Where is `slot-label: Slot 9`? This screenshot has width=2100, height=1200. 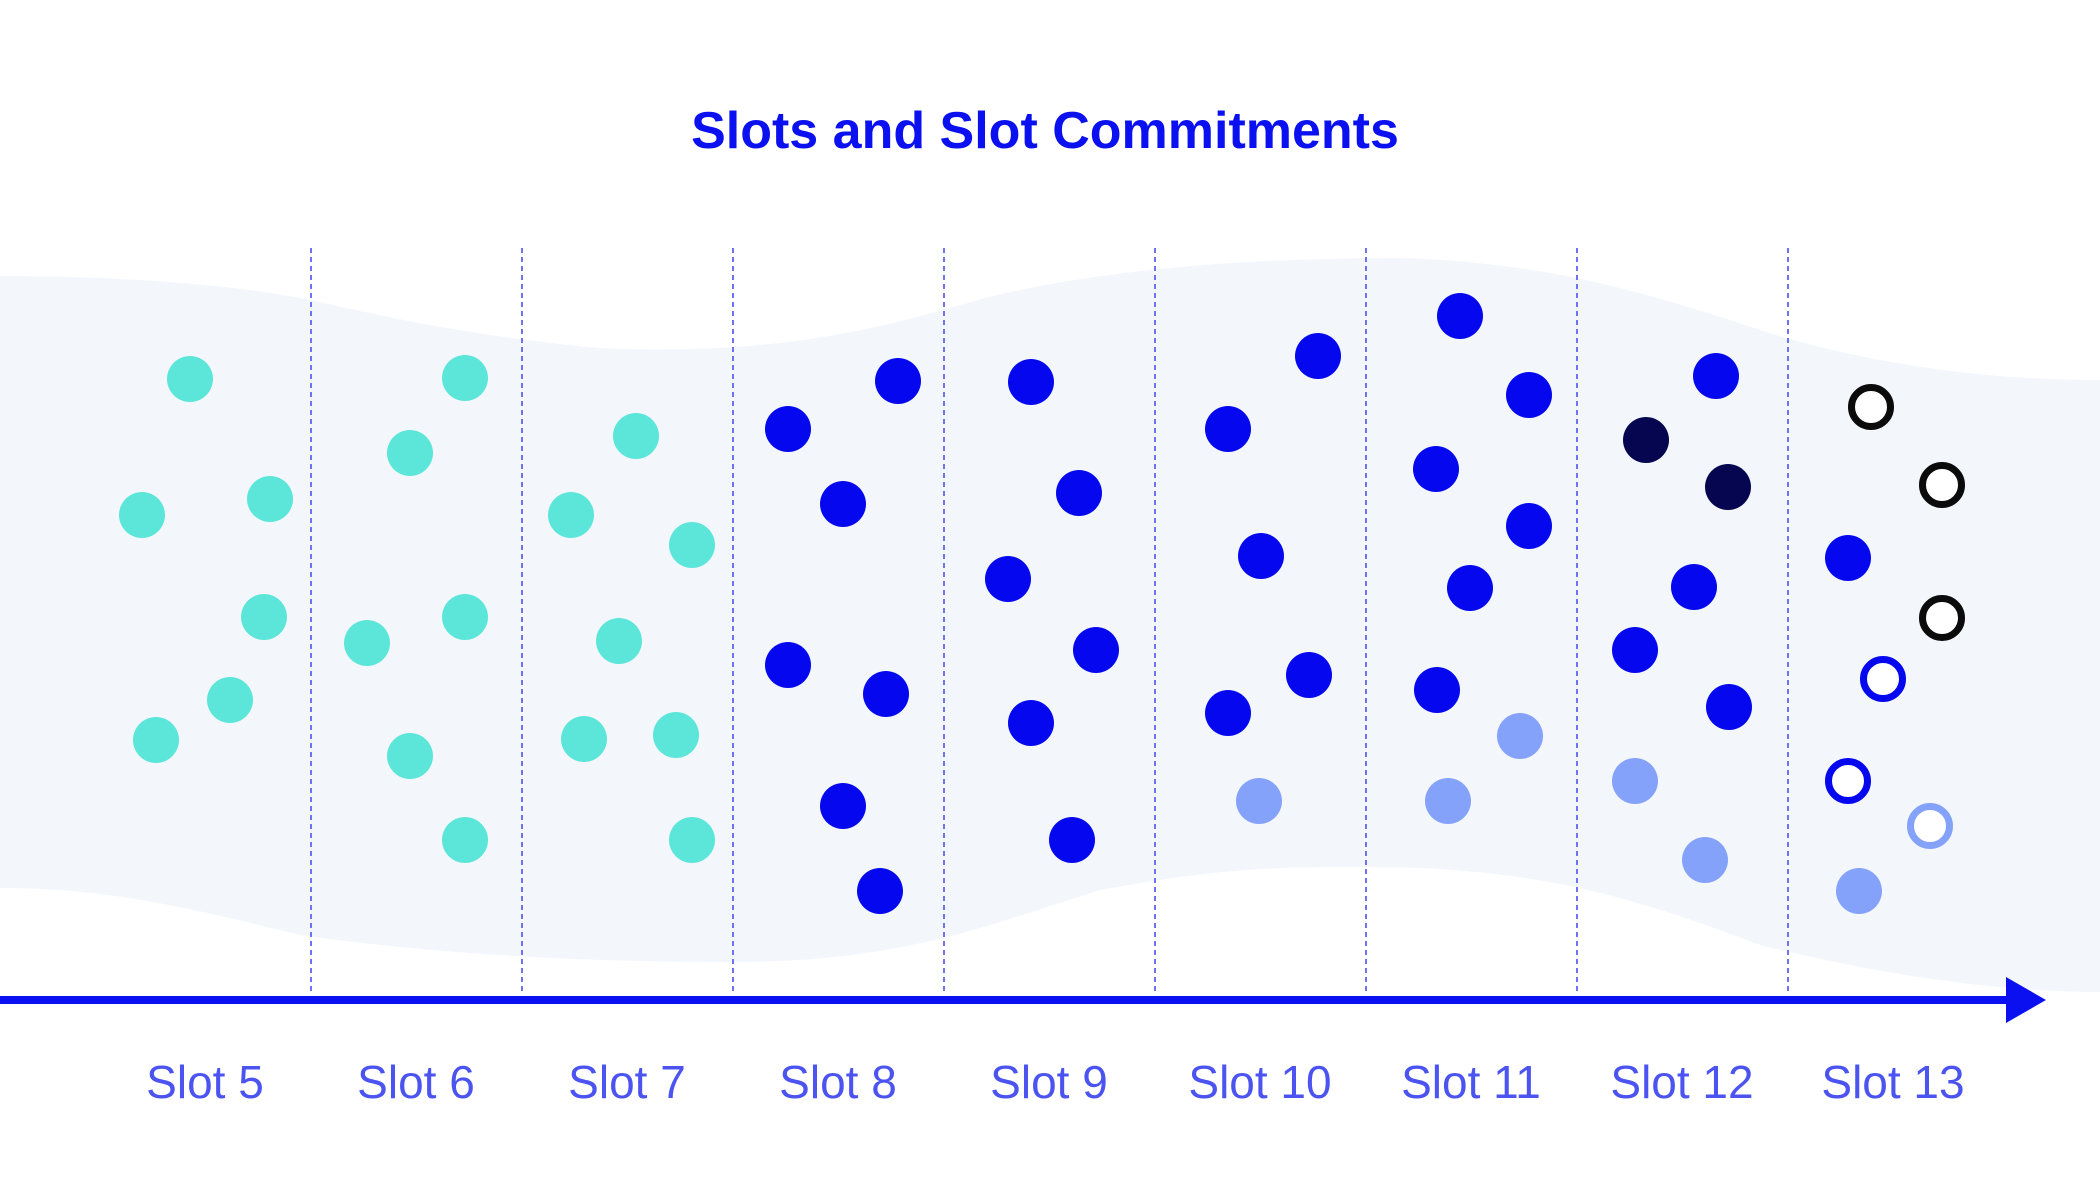
slot-label: Slot 9 is located at coordinates (1049, 1082).